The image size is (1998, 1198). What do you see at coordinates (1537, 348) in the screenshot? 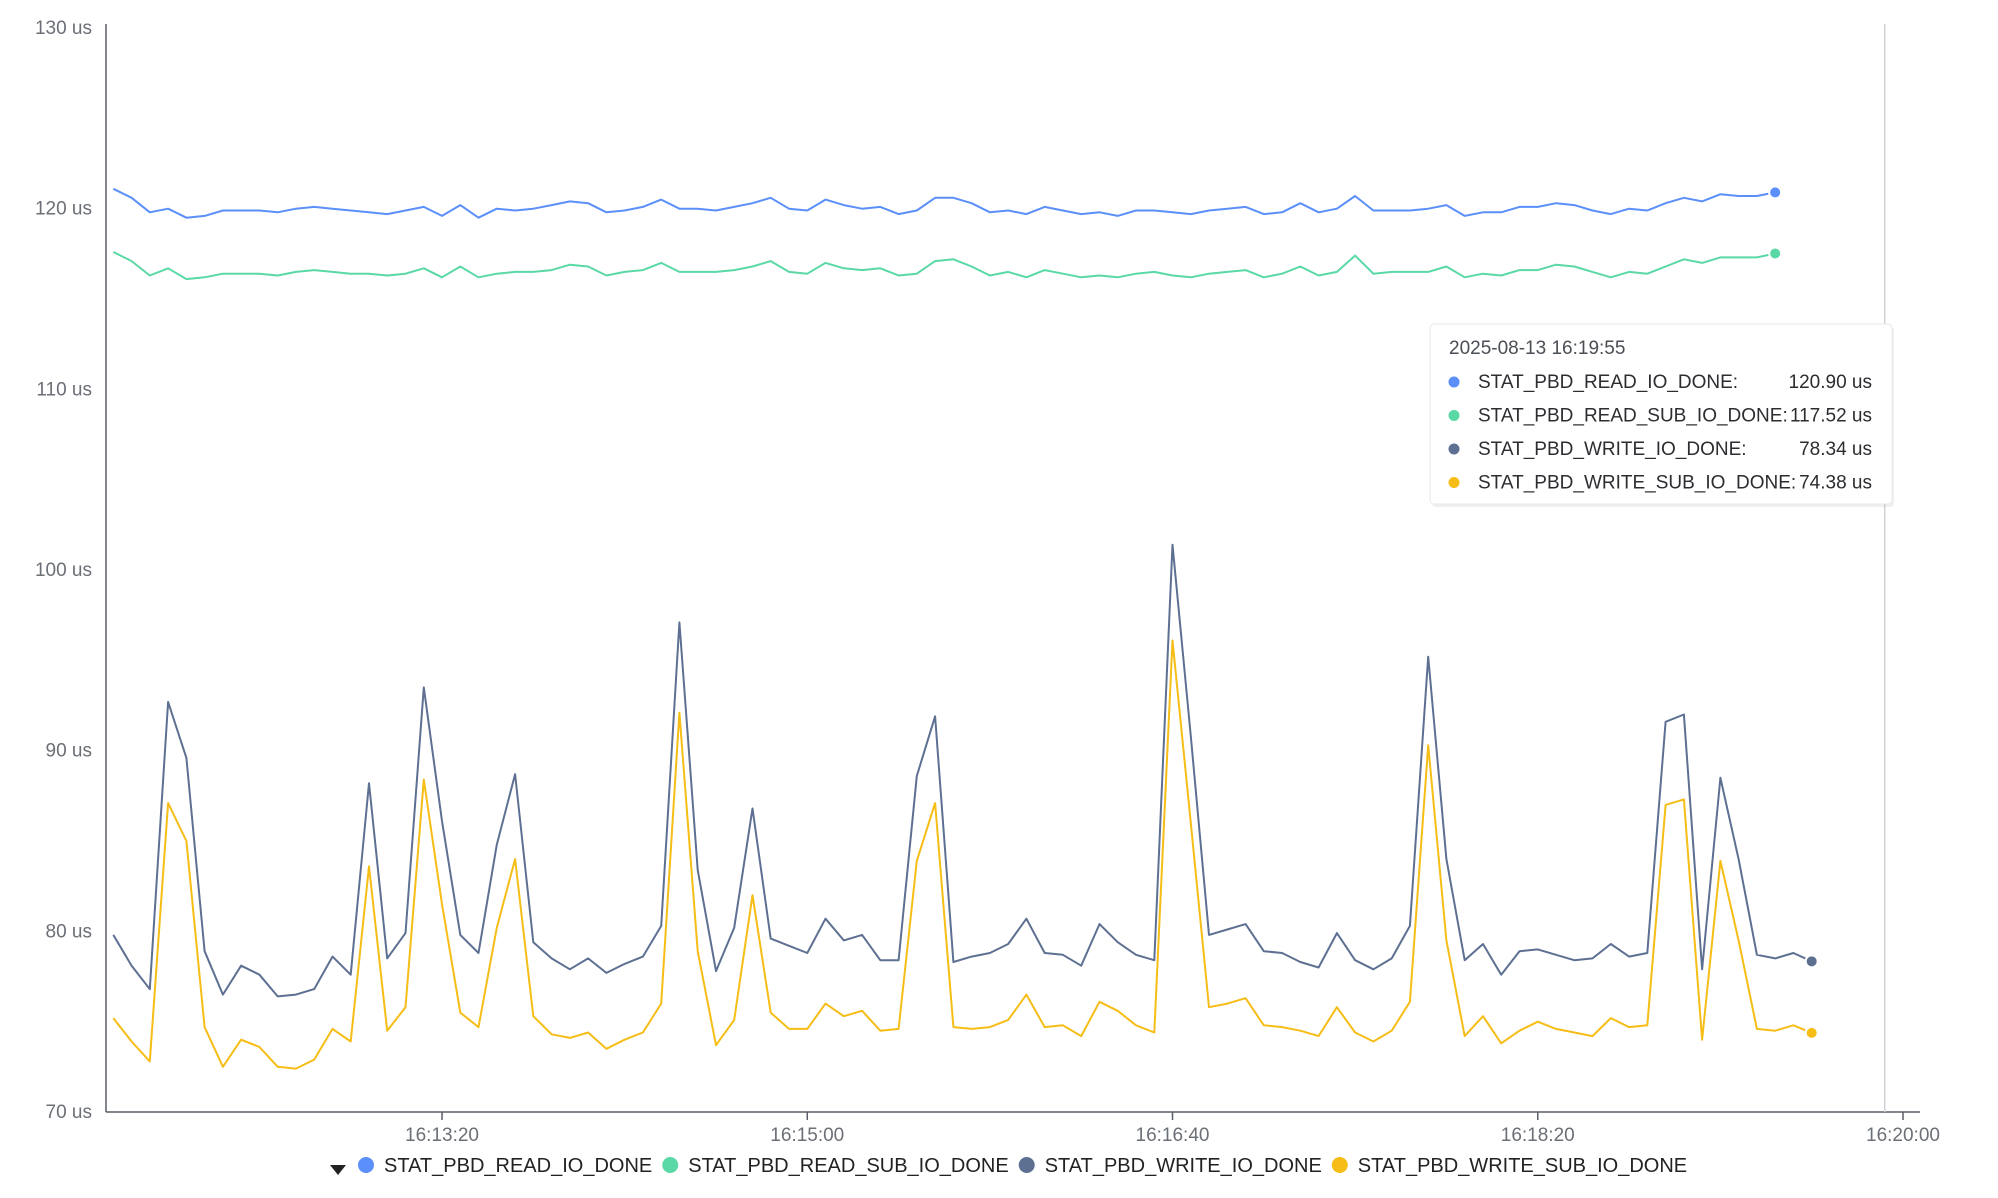
I see `tooltip-title: 2025-08-13 16:19:55` at bounding box center [1537, 348].